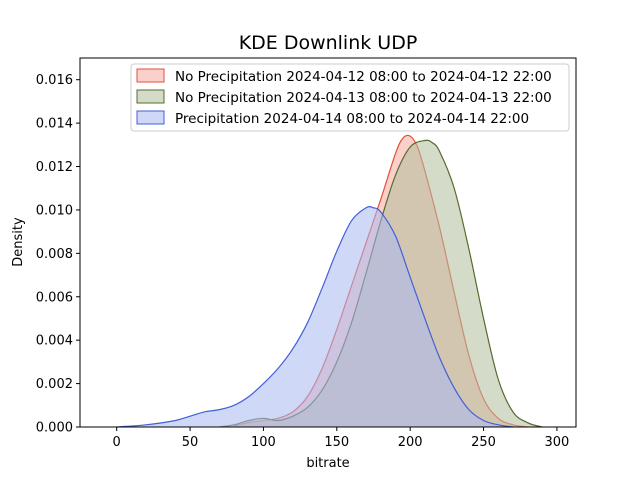  I want to click on x-tick-label: 200, so click(410, 442).